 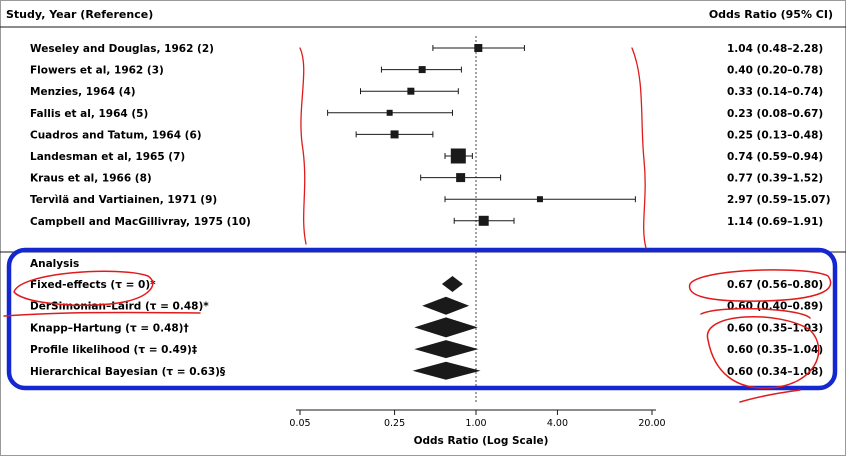 I want to click on study-label: Kraus et al, 1966 (8), so click(x=91, y=179).